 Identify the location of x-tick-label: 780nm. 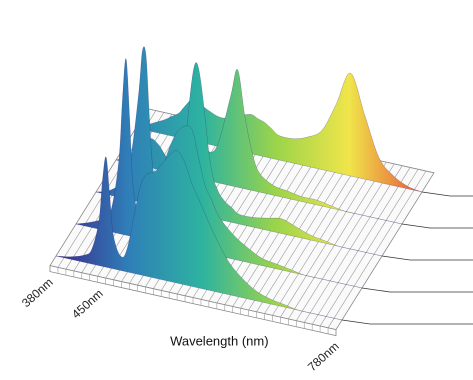
(323, 356).